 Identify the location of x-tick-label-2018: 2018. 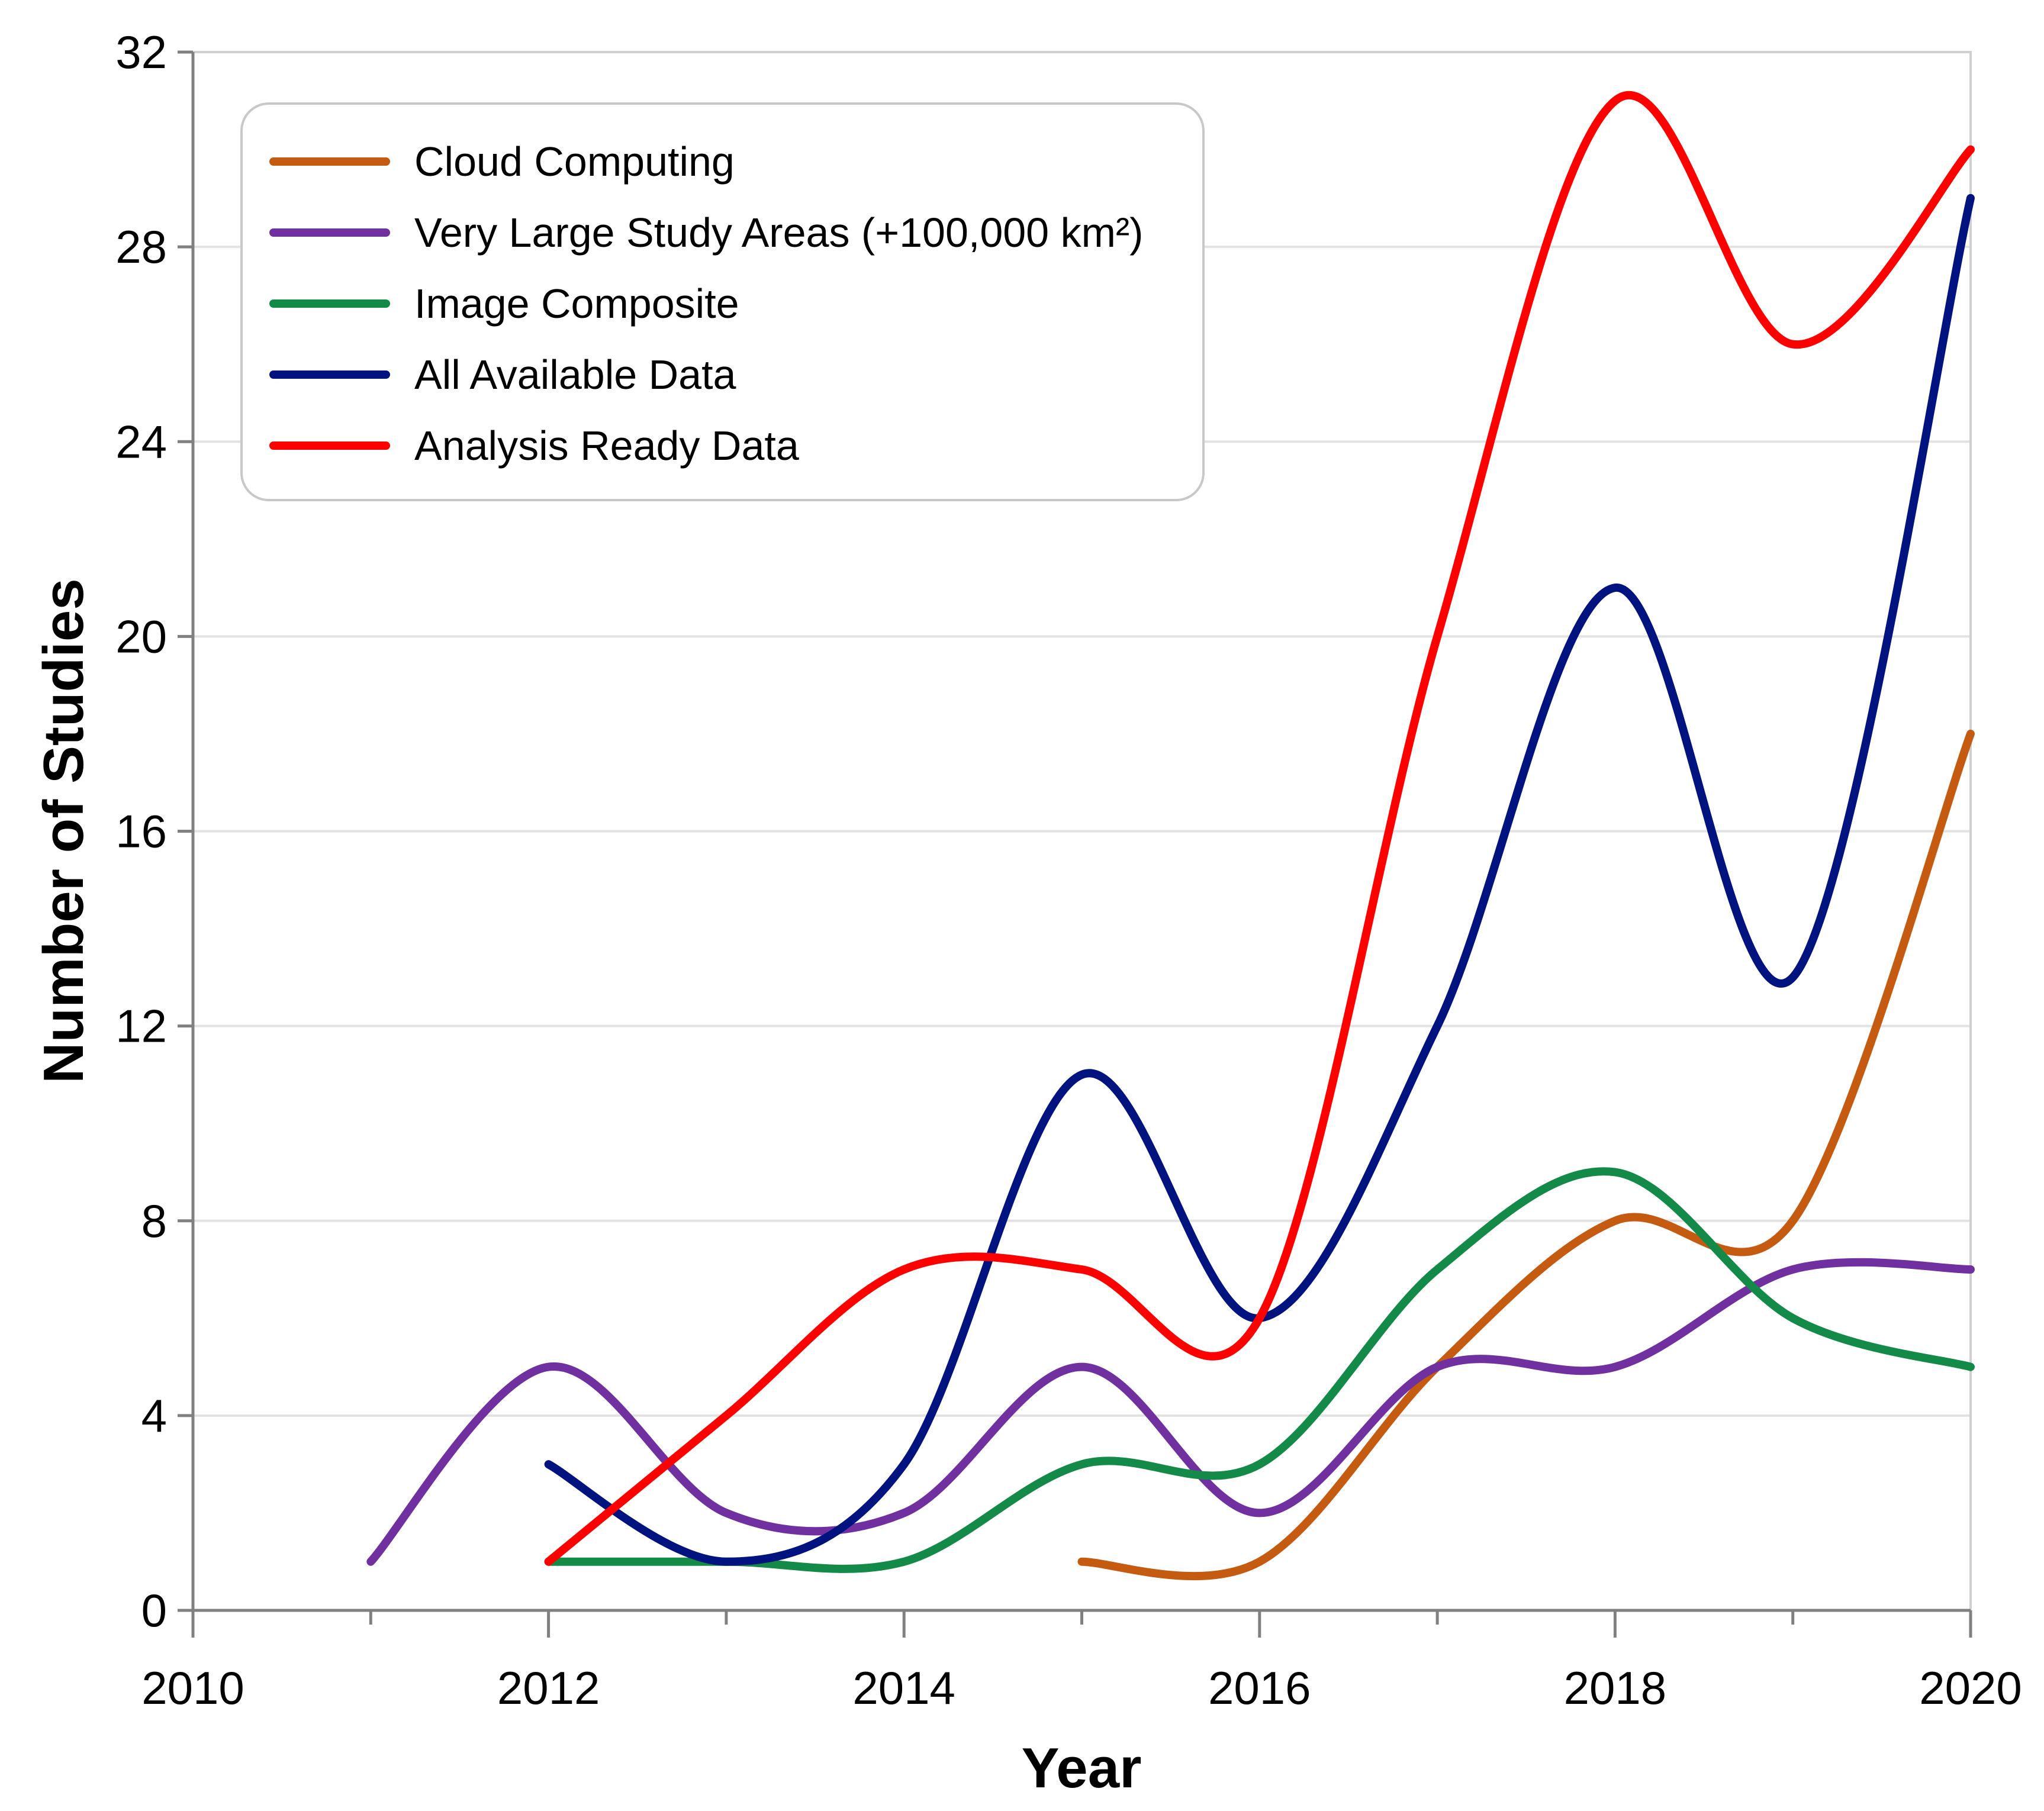
(1615, 1688).